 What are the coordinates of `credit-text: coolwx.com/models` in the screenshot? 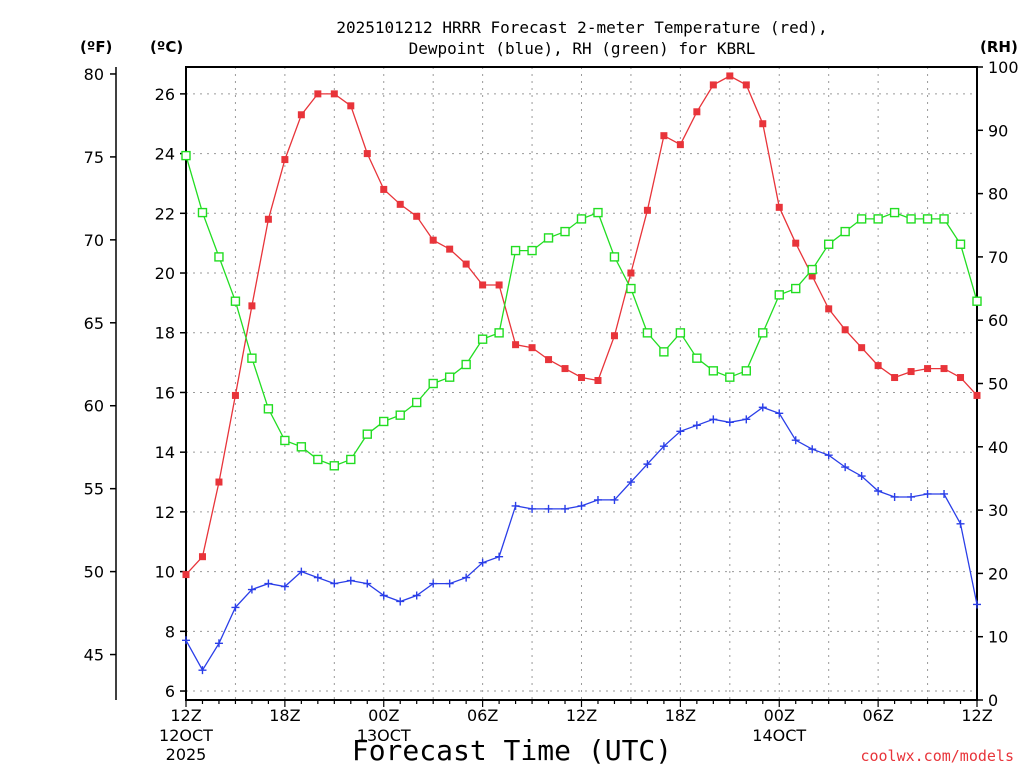 It's located at (937, 756).